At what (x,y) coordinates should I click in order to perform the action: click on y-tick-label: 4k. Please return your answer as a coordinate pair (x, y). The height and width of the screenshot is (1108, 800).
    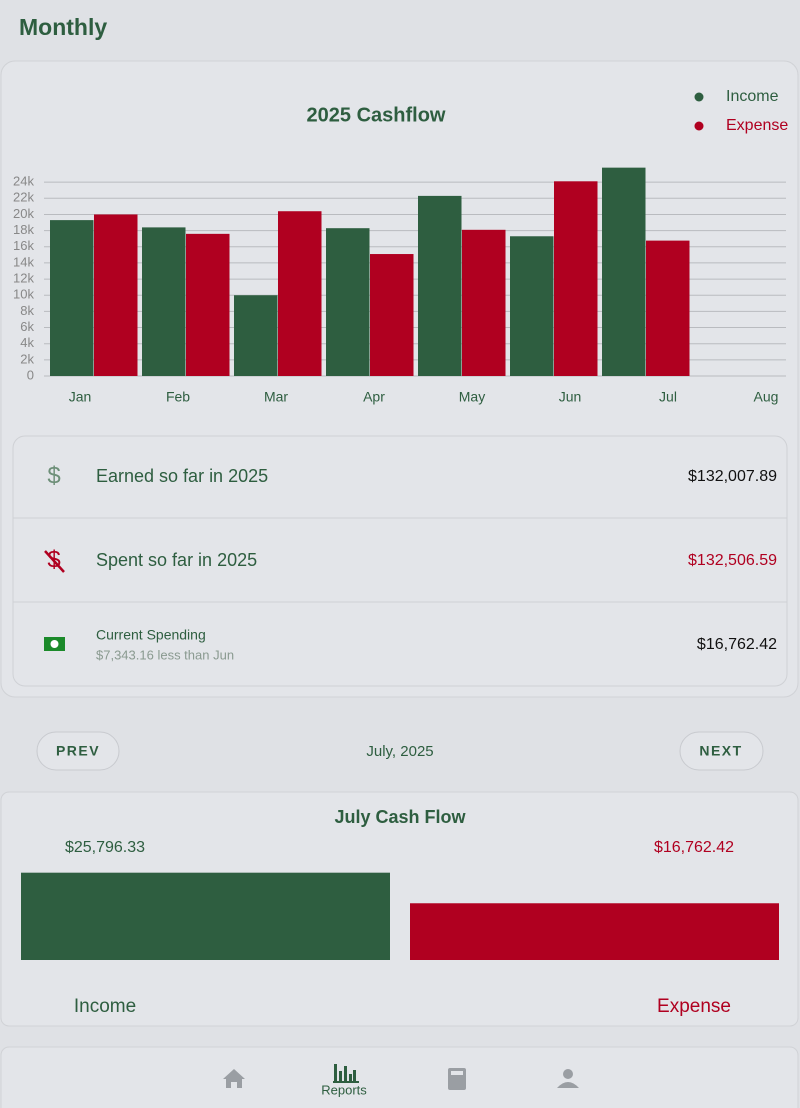
    Looking at the image, I should click on (27, 342).